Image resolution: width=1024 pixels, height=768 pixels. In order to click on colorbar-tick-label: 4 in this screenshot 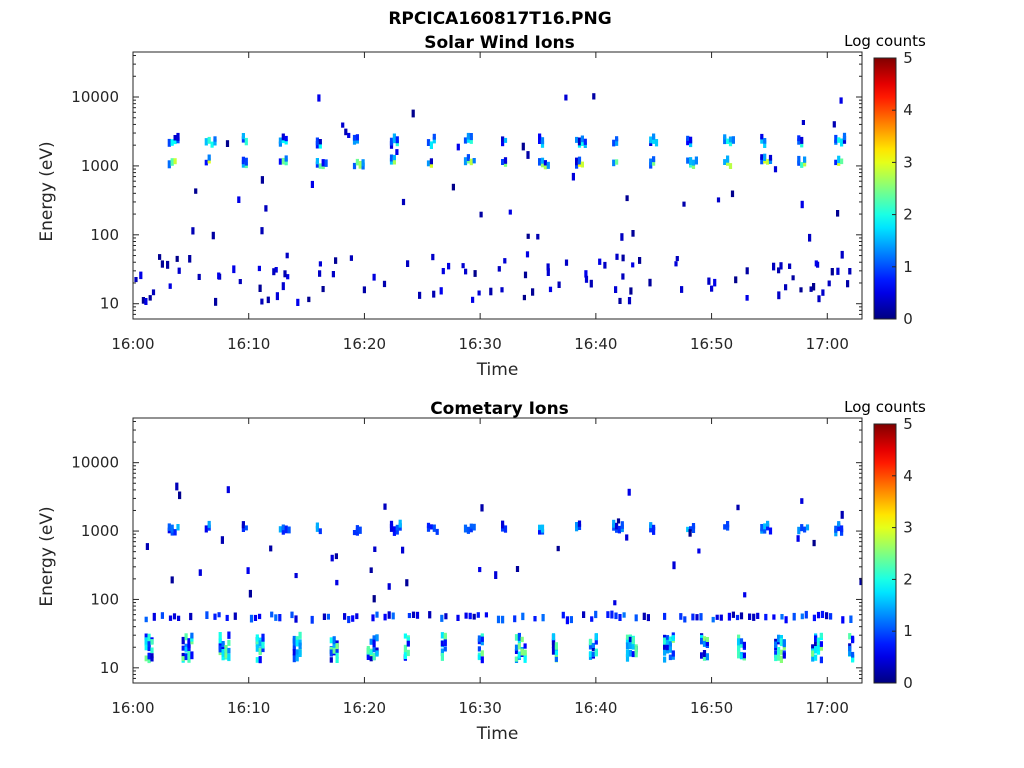, I will do `click(908, 476)`.